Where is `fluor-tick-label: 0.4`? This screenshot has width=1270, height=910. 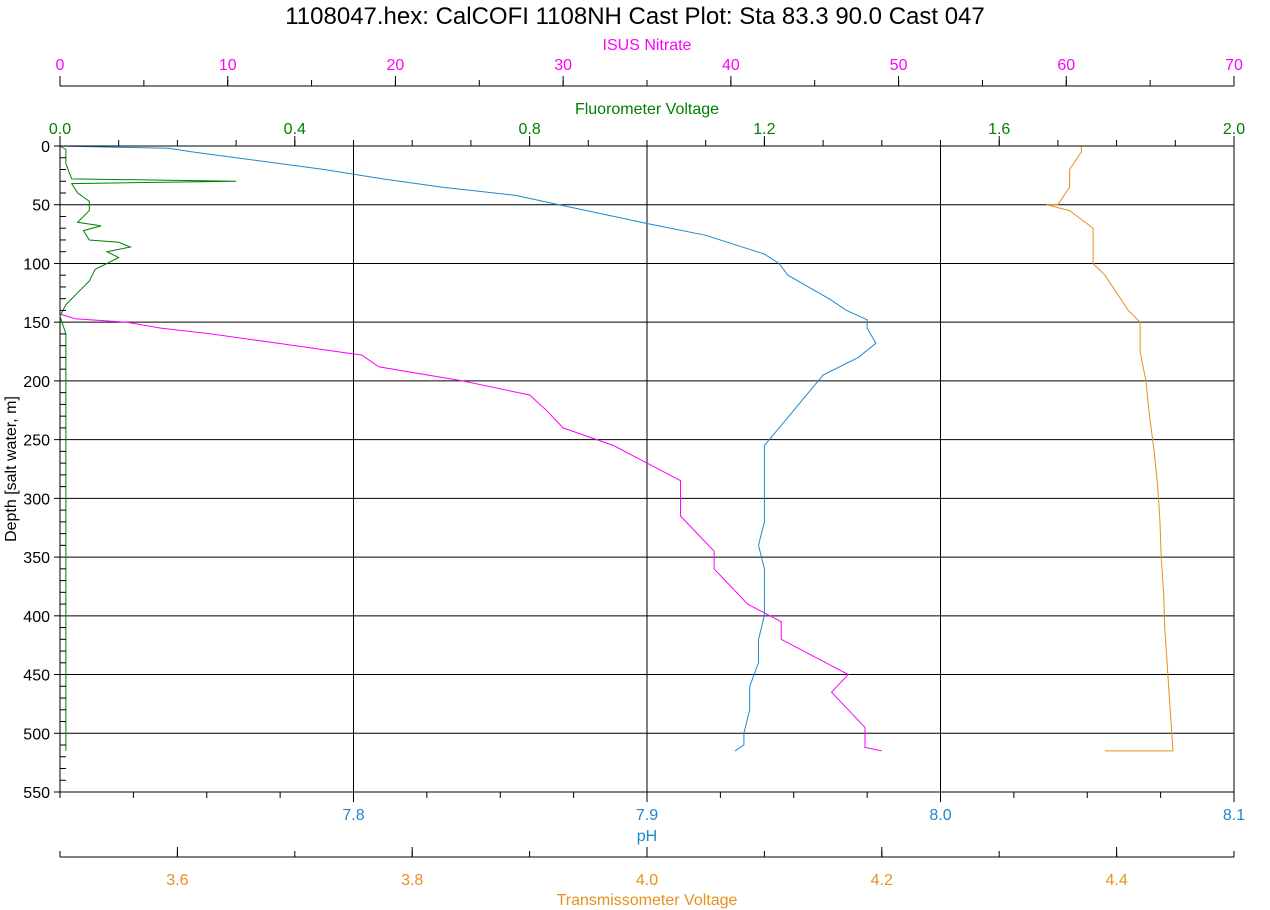 fluor-tick-label: 0.4 is located at coordinates (295, 129).